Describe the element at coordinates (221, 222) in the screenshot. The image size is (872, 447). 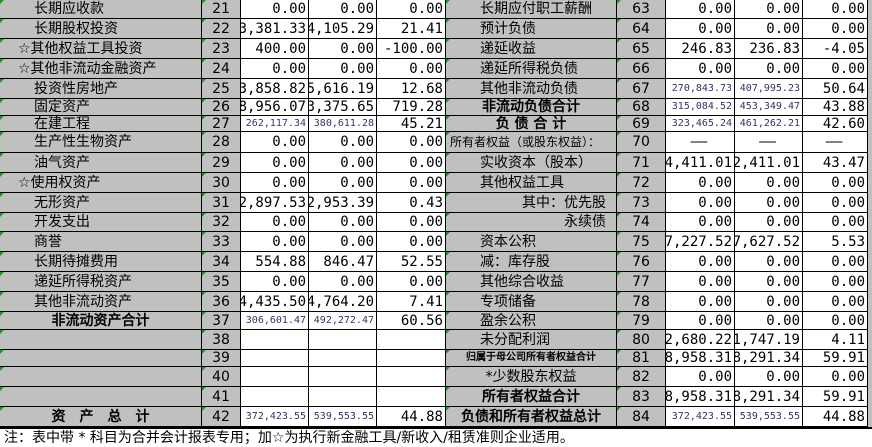
I see `line-number: 32` at that location.